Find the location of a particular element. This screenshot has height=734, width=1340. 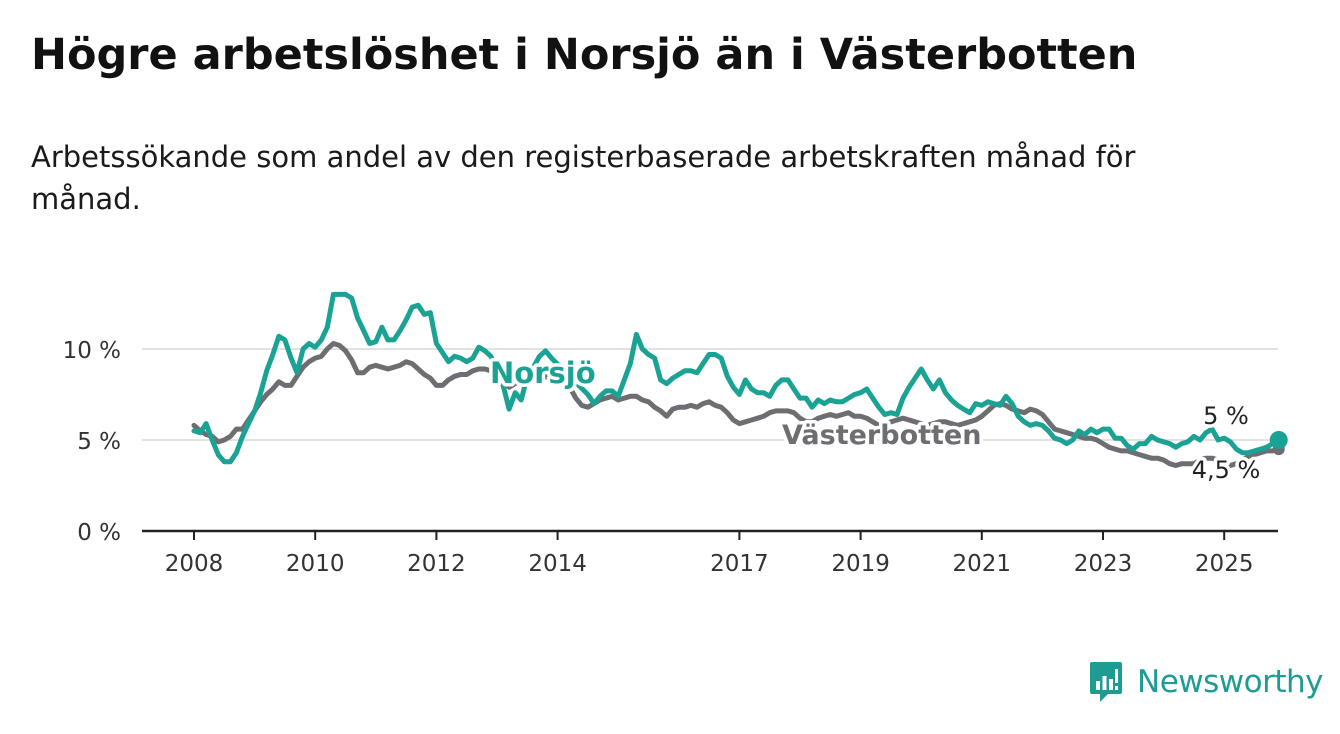

series-label-norsjo: Norsjö is located at coordinates (543, 373).